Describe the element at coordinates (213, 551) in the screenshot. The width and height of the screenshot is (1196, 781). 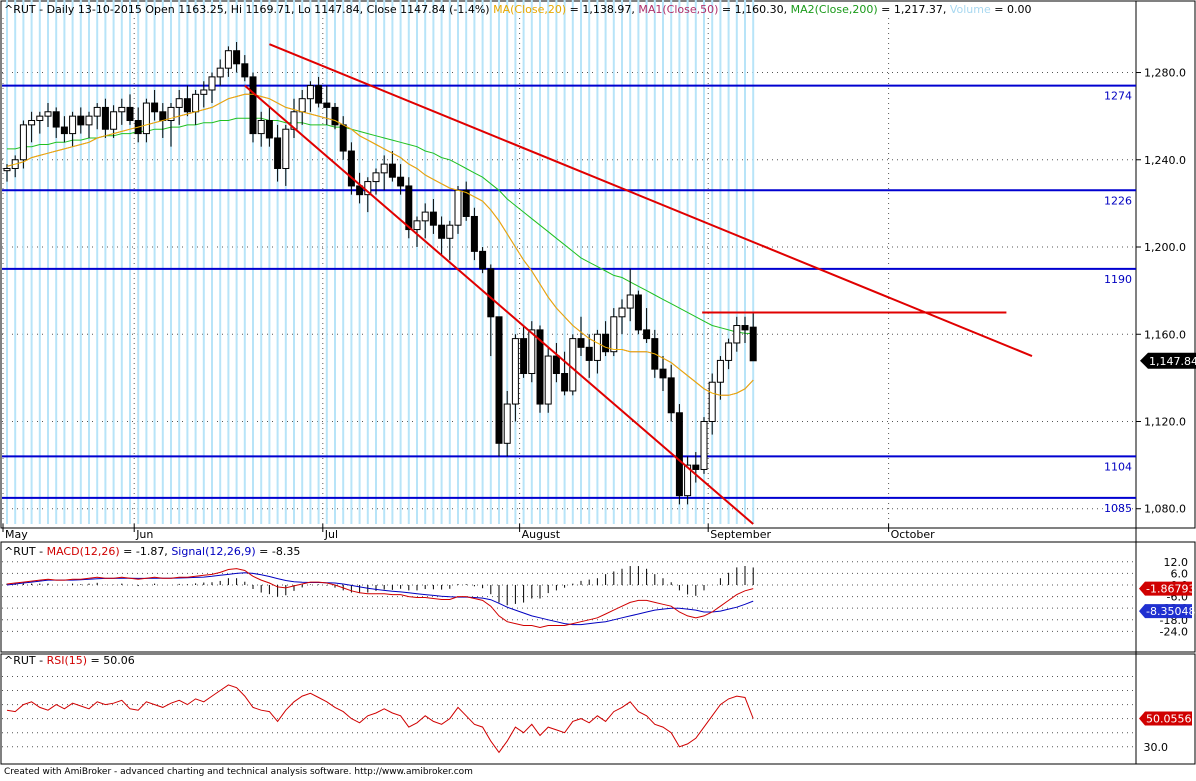
I see `macd-header-part: Signal(12,26,9)` at that location.